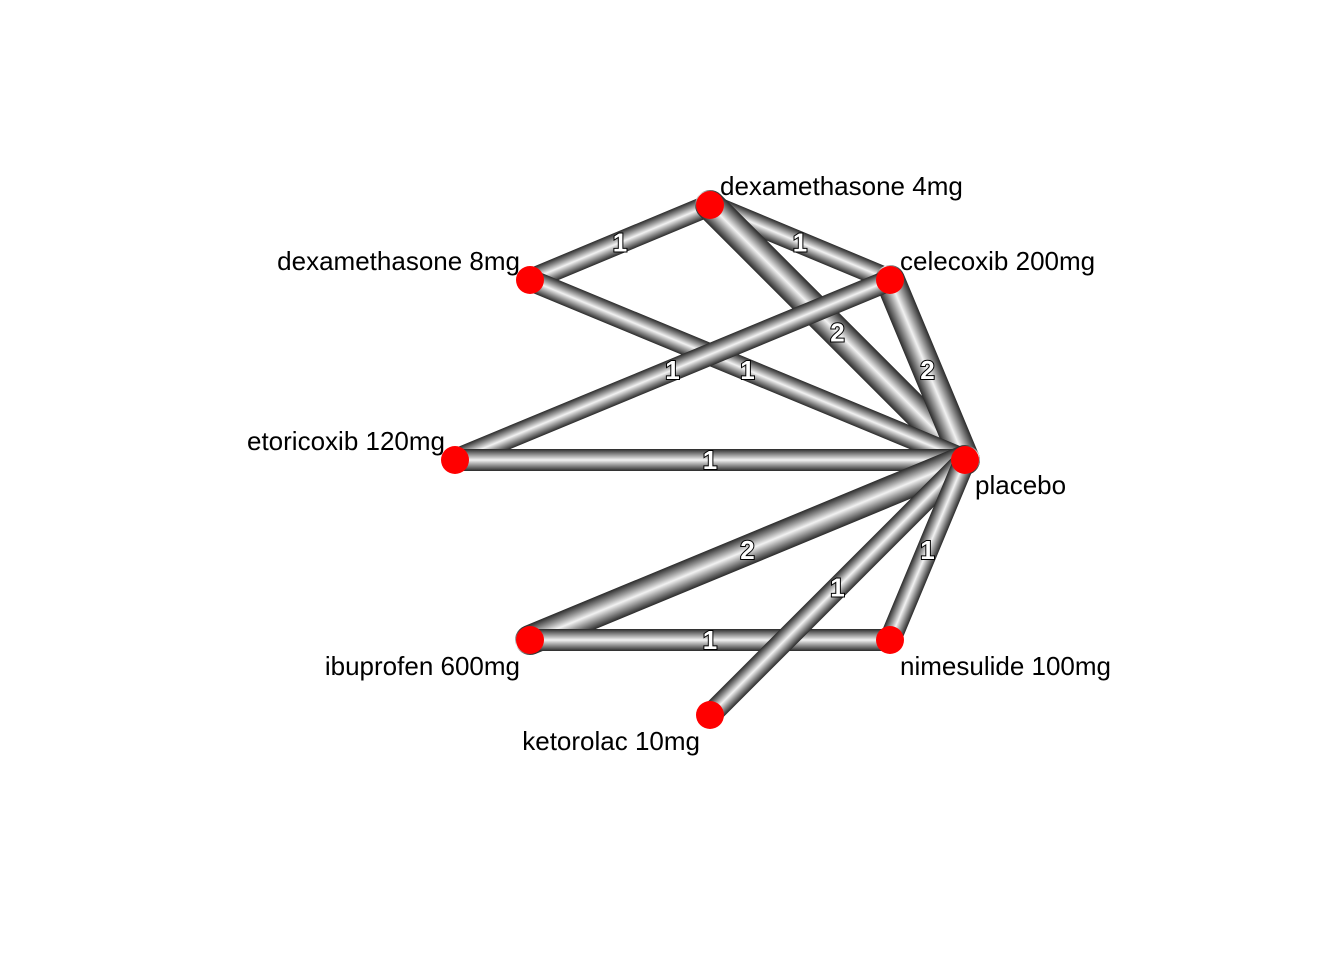 This screenshot has width=1344, height=960. What do you see at coordinates (890, 280) in the screenshot?
I see `node-cele` at bounding box center [890, 280].